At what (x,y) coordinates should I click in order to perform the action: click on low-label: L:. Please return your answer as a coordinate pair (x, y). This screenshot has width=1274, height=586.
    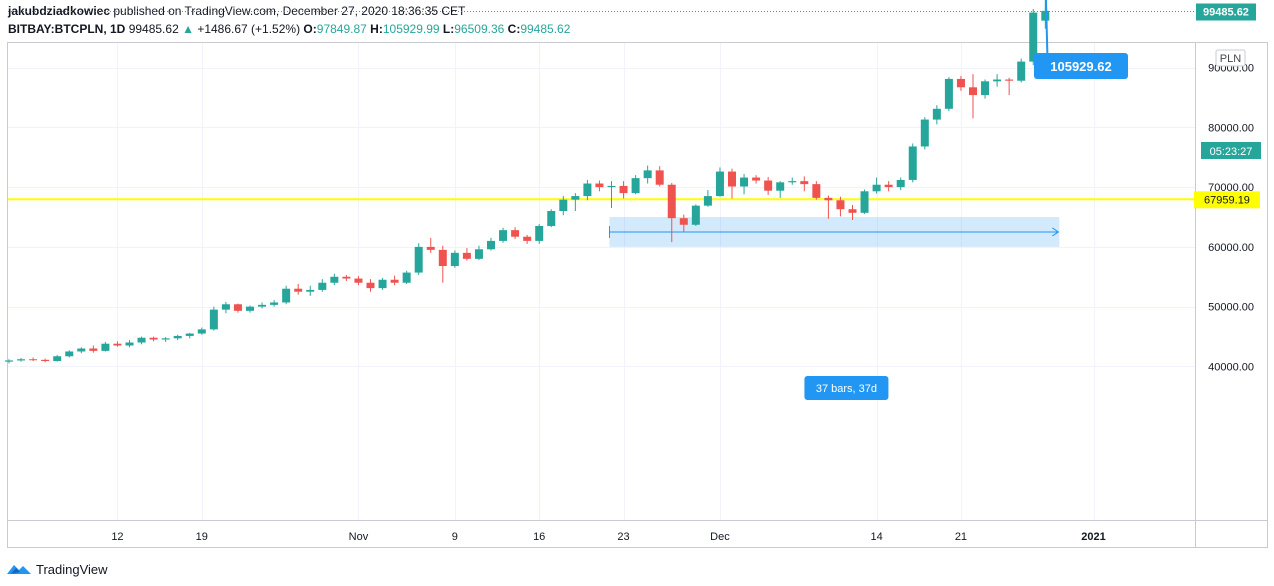
    Looking at the image, I should click on (448, 29).